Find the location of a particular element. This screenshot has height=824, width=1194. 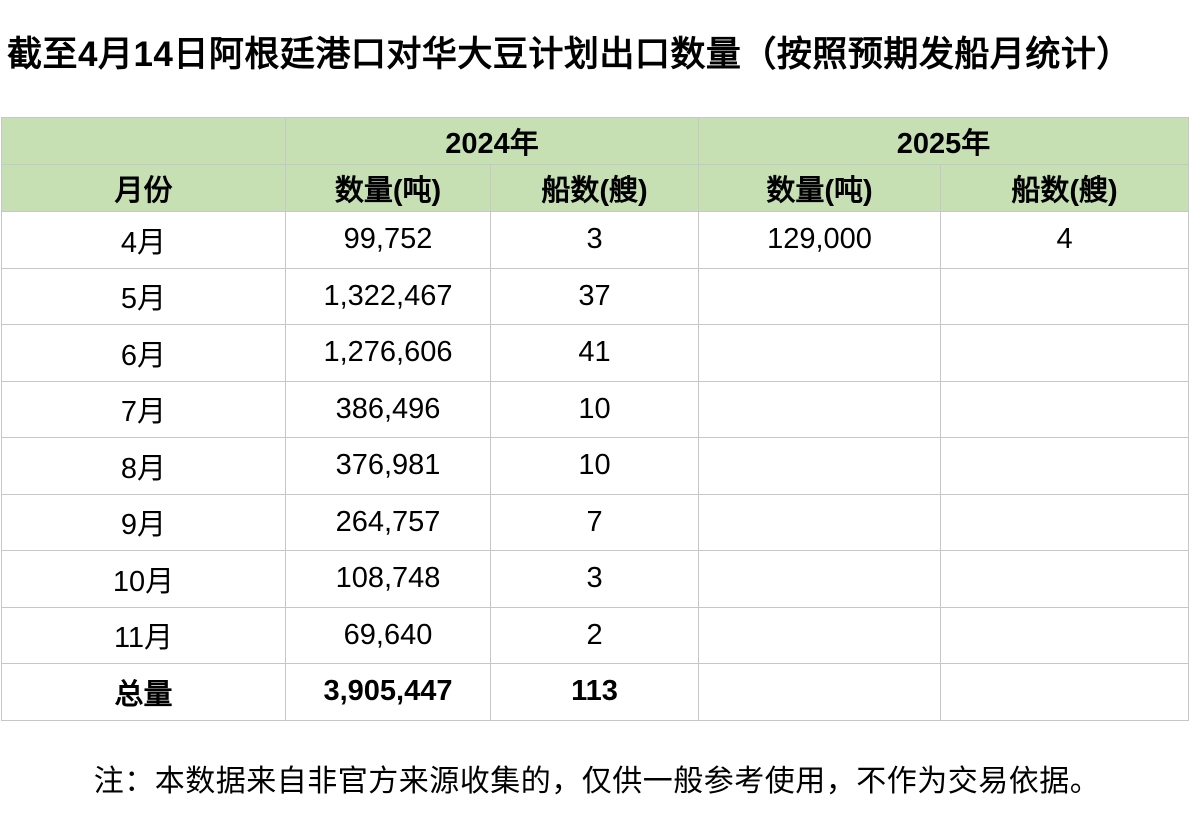

year-header-row: 2024年 2025年 is located at coordinates (595, 141).